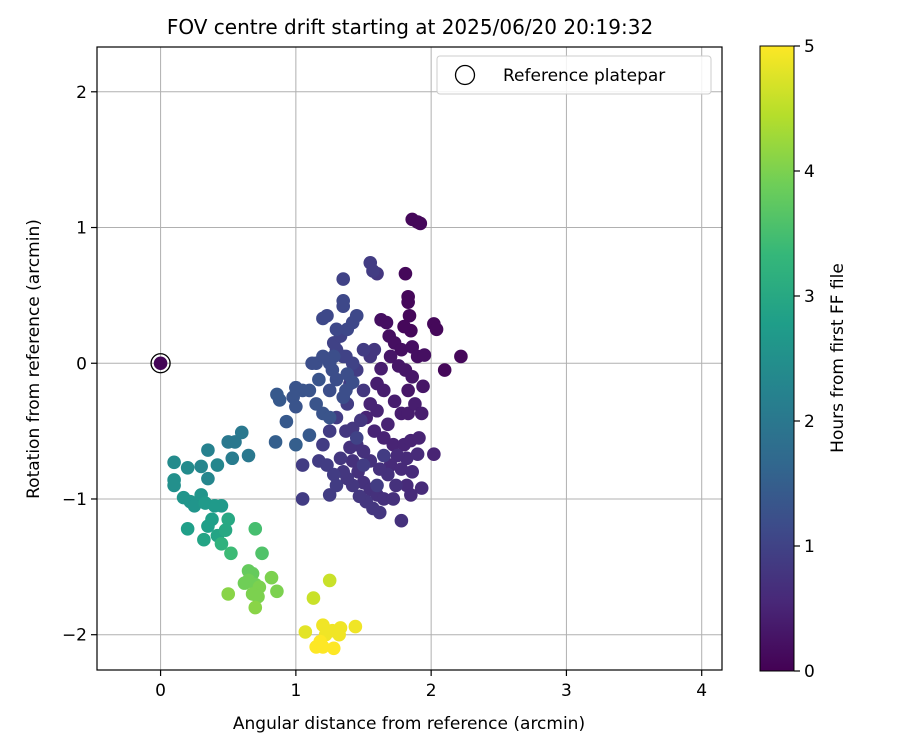 The width and height of the screenshot is (900, 750). I want to click on reference-point-ring, so click(160, 363).